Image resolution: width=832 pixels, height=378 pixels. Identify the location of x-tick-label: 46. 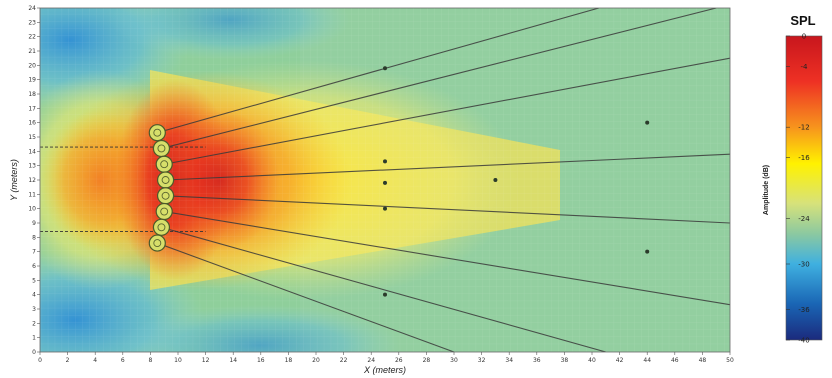
(675, 360).